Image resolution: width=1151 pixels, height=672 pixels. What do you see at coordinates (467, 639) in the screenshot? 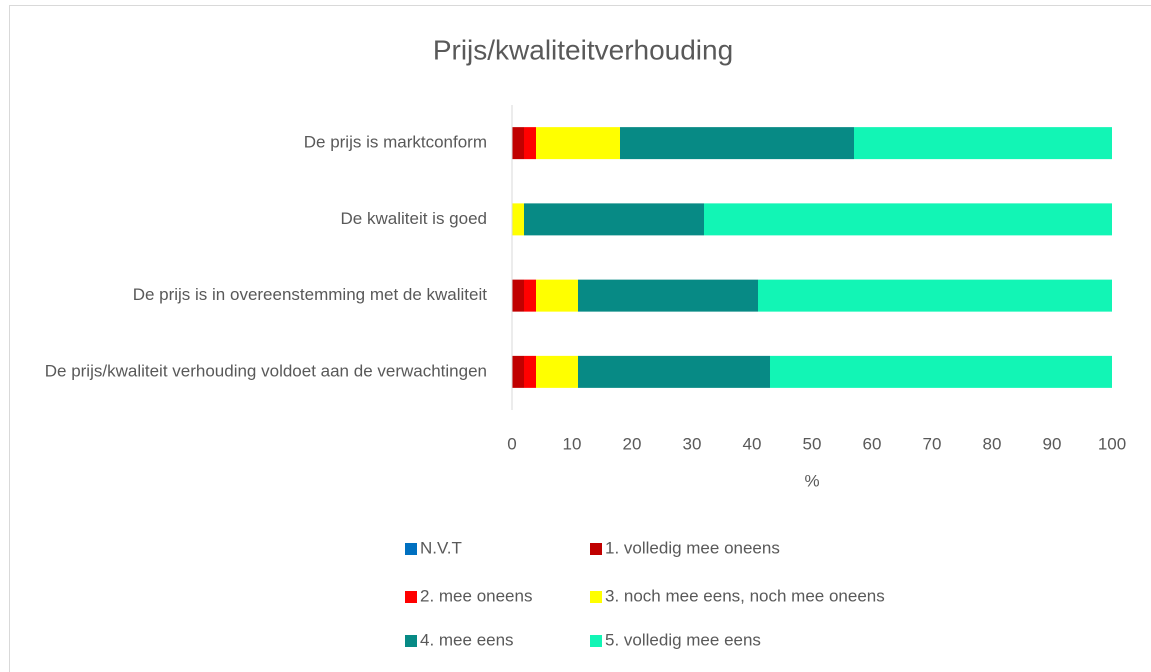
I see `legend-label: 4. mee eens` at bounding box center [467, 639].